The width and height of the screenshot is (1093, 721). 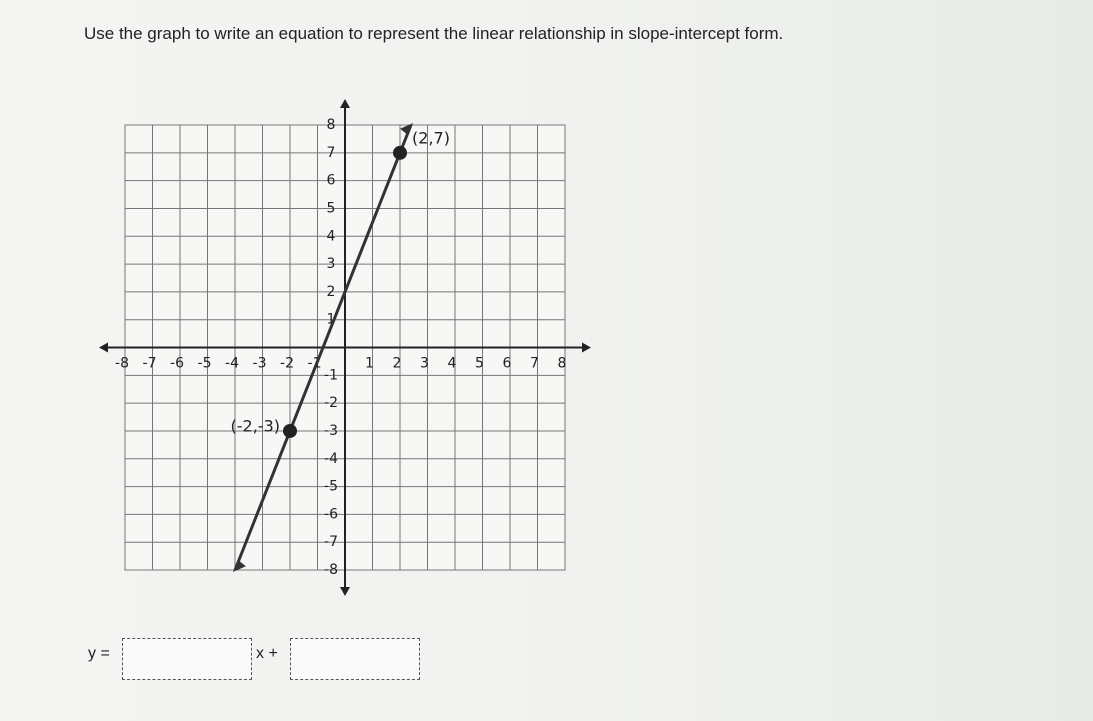 What do you see at coordinates (562, 364) in the screenshot?
I see `x-tick-label: 8` at bounding box center [562, 364].